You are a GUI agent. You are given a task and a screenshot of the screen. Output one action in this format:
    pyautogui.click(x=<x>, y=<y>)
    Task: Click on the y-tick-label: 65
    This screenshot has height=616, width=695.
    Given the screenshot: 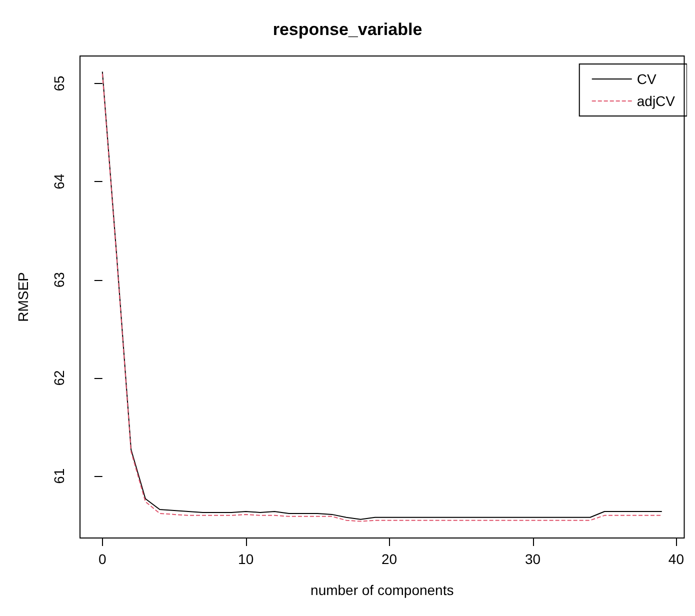 What is the action you would take?
    pyautogui.click(x=59, y=83)
    